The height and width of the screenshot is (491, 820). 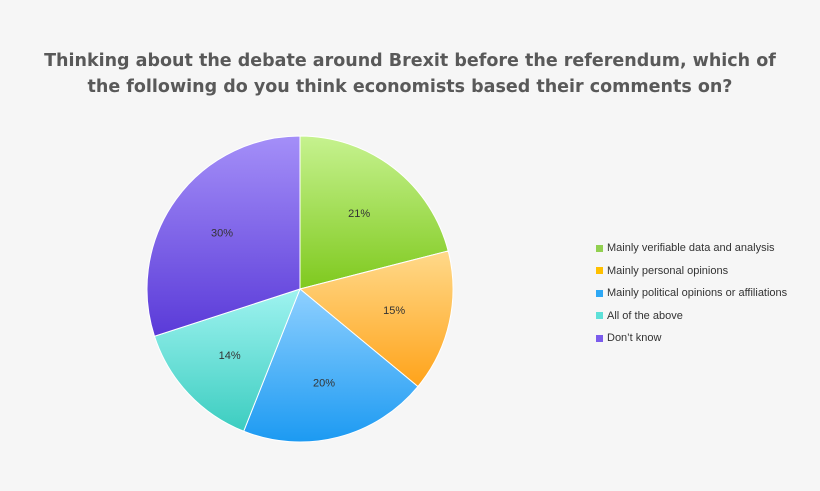 What do you see at coordinates (324, 383) in the screenshot?
I see `slice-label-3: 20%` at bounding box center [324, 383].